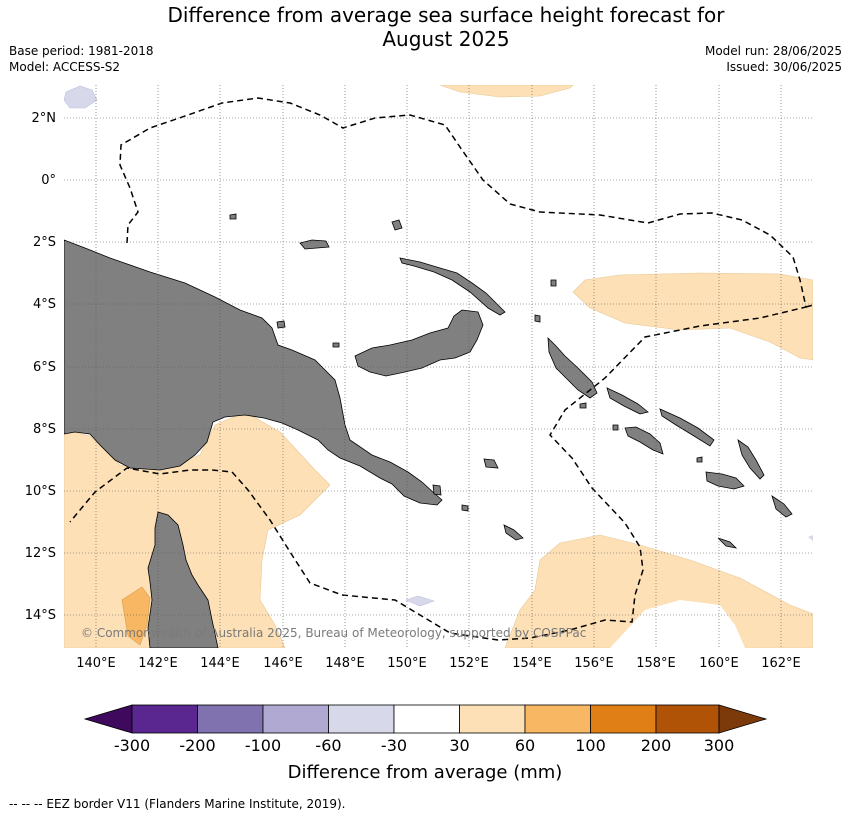 The width and height of the screenshot is (850, 816). Describe the element at coordinates (397, 225) in the screenshot. I see `land-manus` at that location.